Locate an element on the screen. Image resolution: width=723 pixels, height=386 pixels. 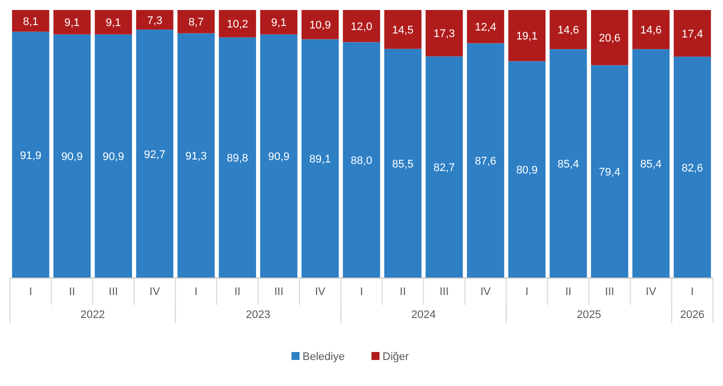
text: 2026 is located at coordinates (692, 315).